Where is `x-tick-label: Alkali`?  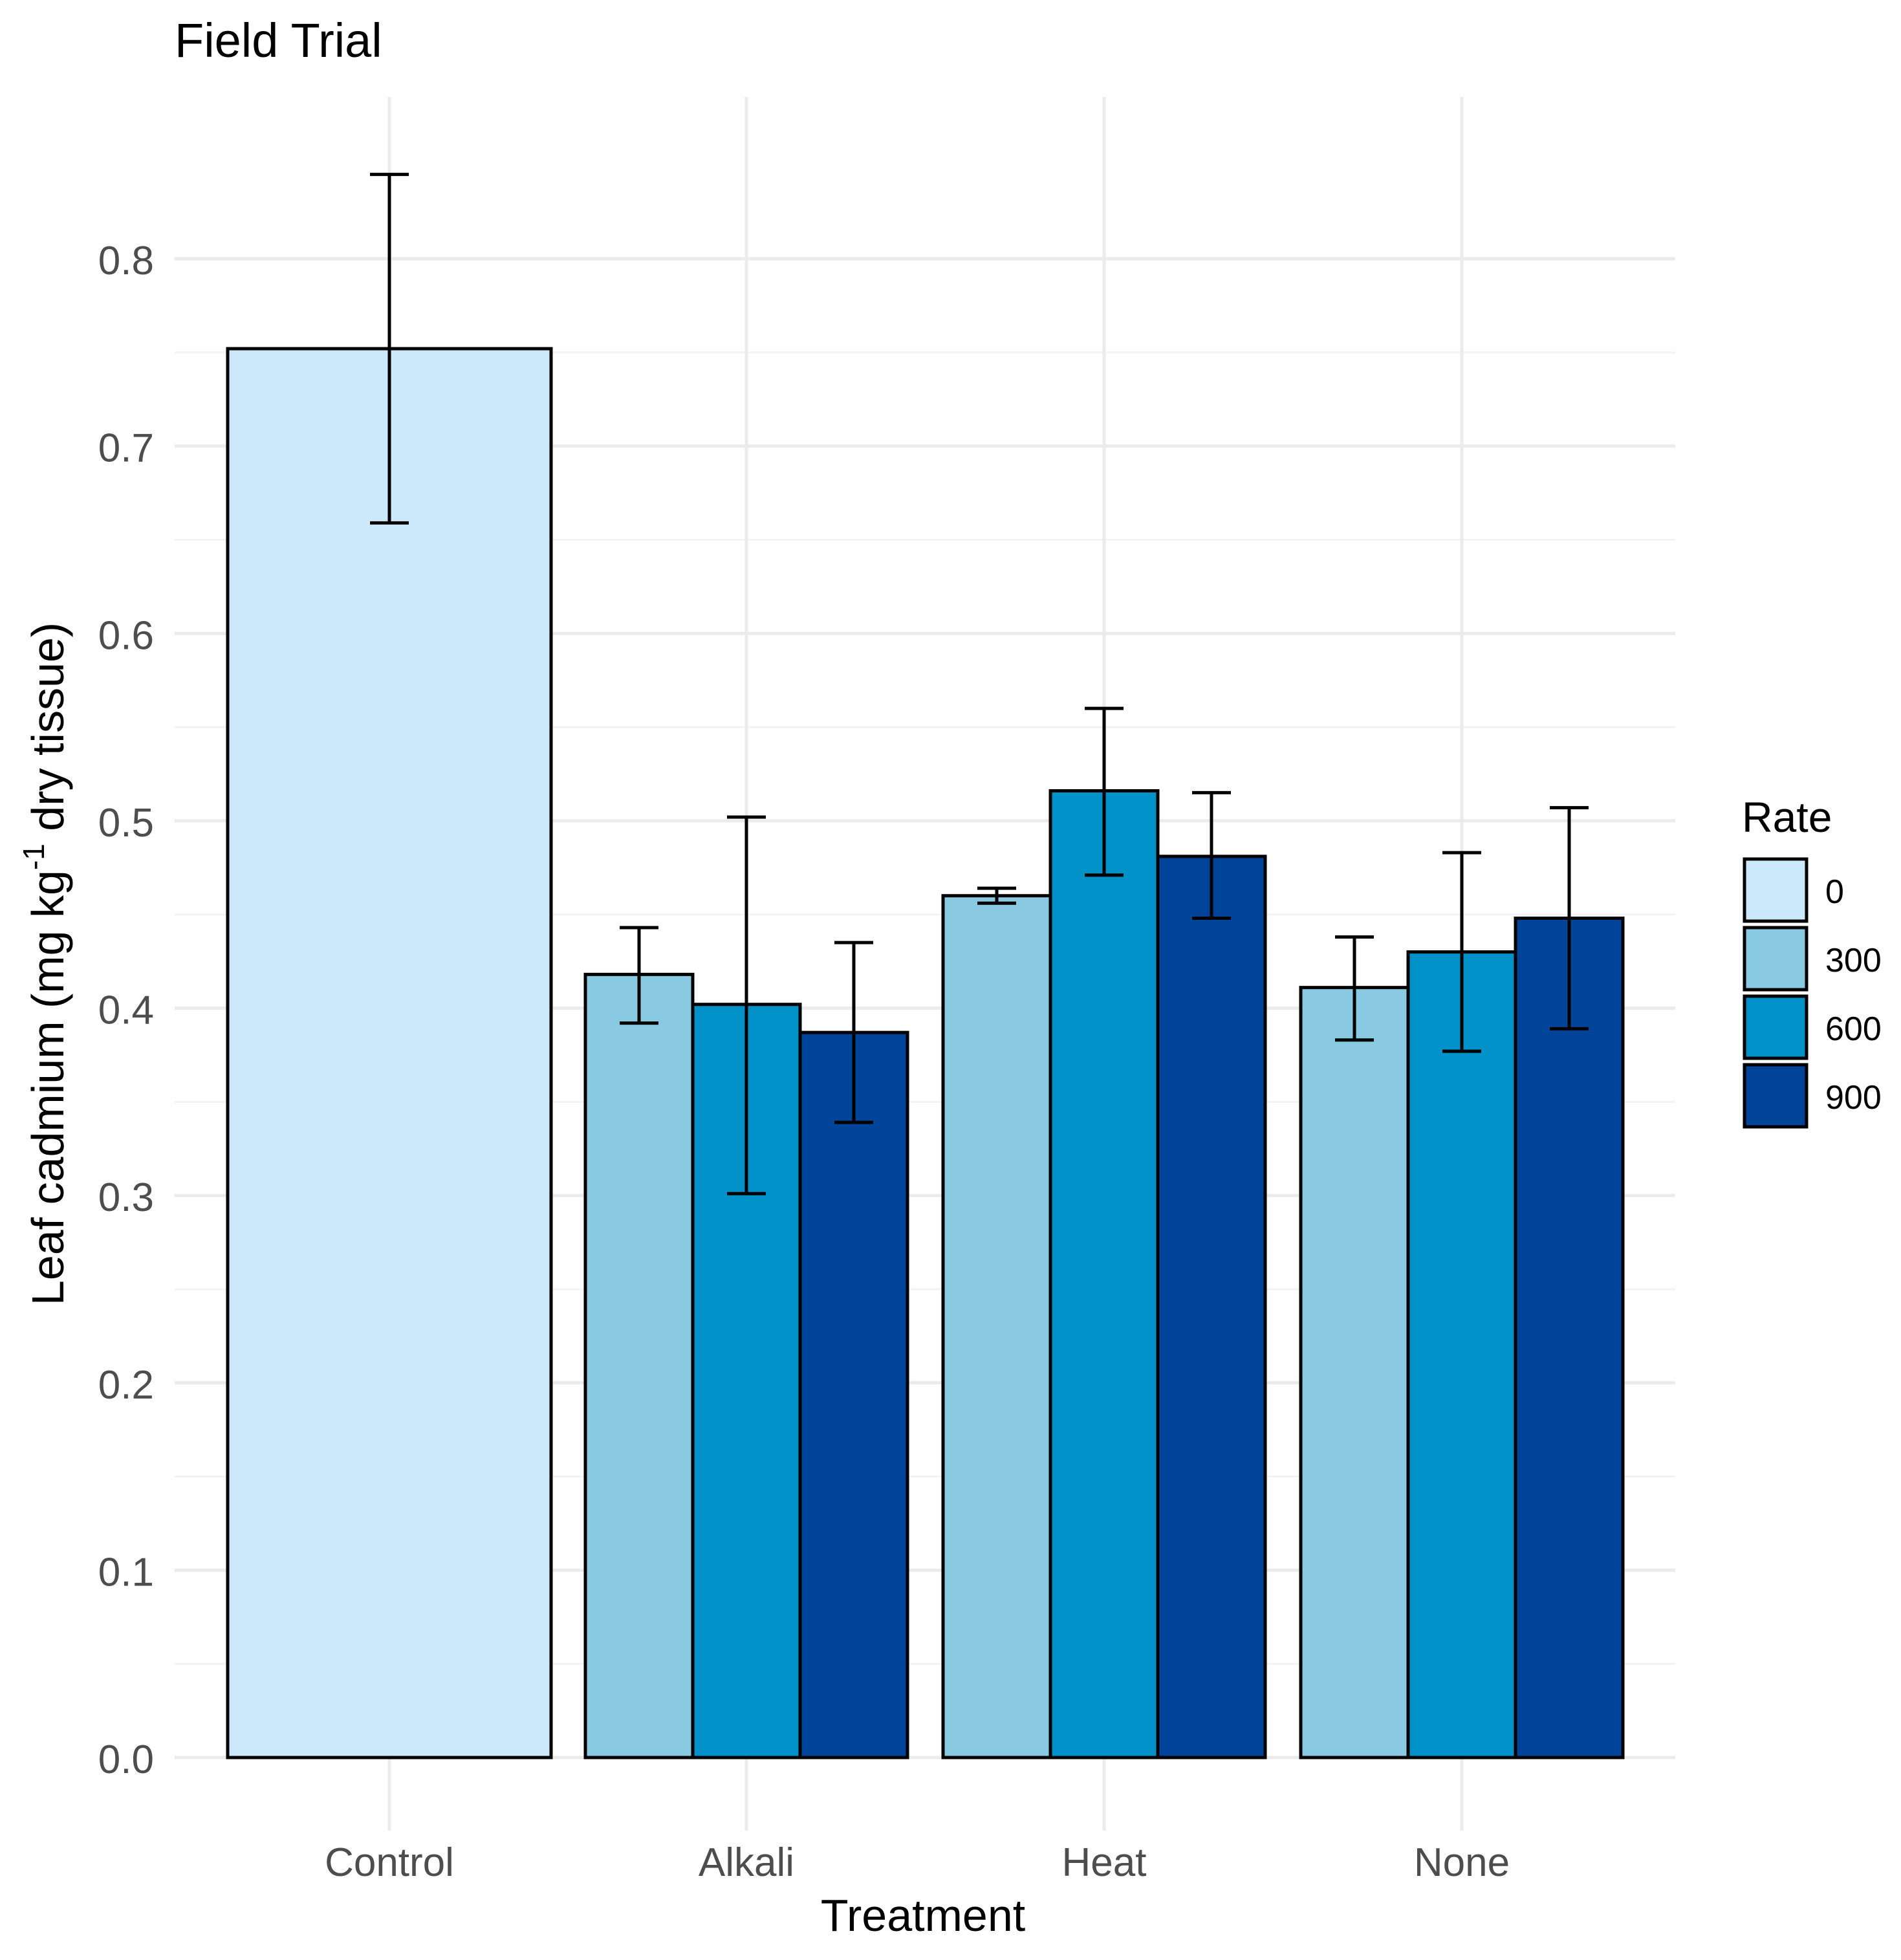
x-tick-label: Alkali is located at coordinates (746, 1862).